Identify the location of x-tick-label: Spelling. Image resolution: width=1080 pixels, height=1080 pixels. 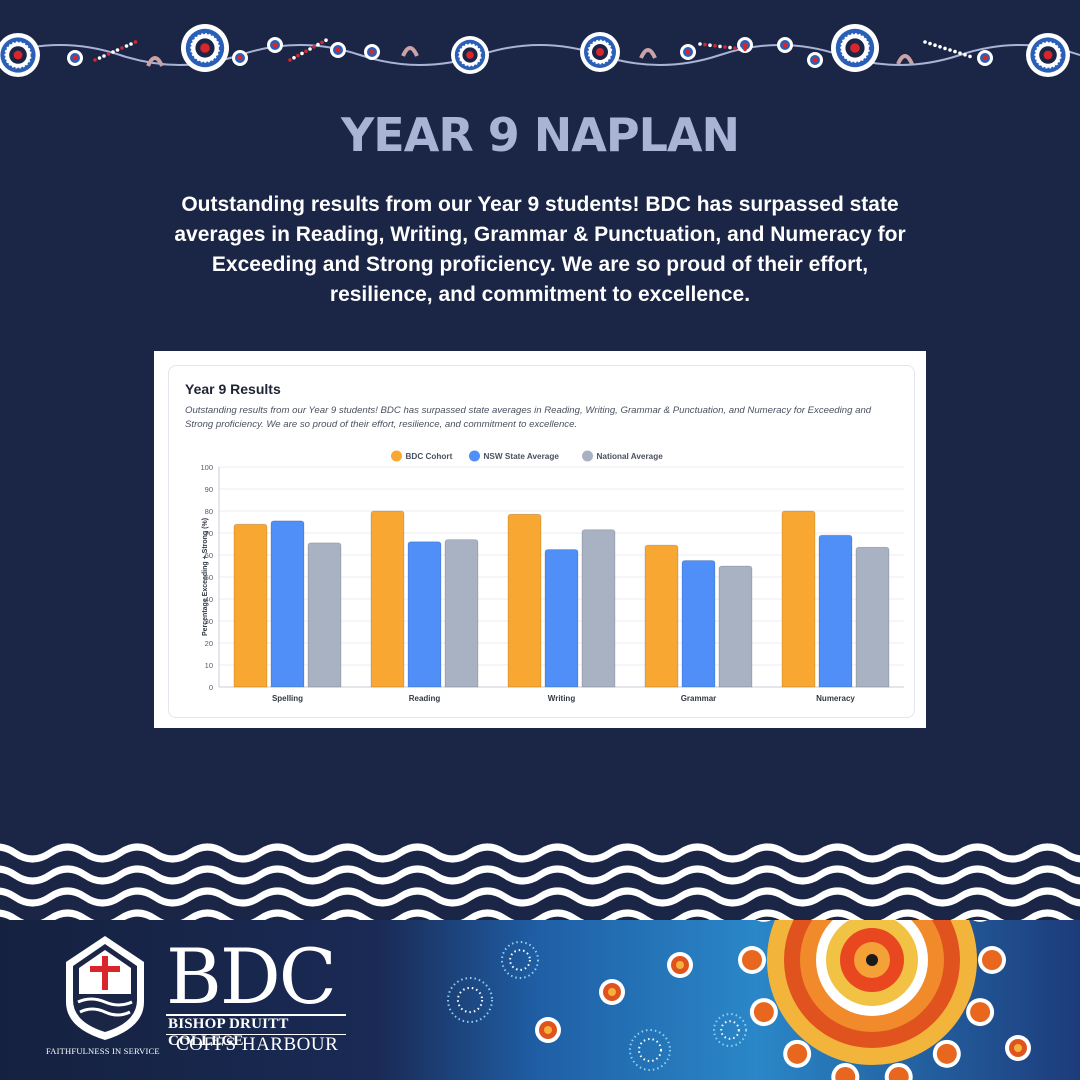
(287, 698).